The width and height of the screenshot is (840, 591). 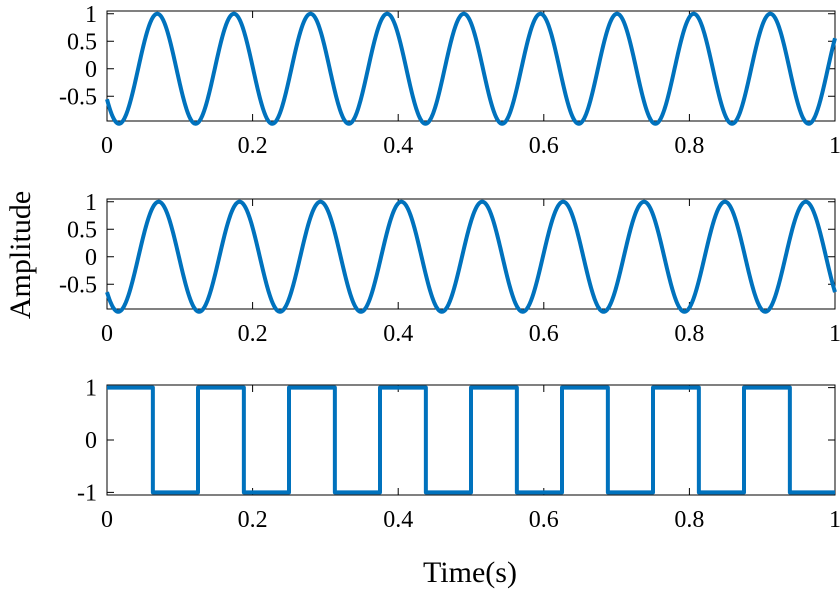 What do you see at coordinates (470, 572) in the screenshot?
I see `x-axis-label: Time(s)` at bounding box center [470, 572].